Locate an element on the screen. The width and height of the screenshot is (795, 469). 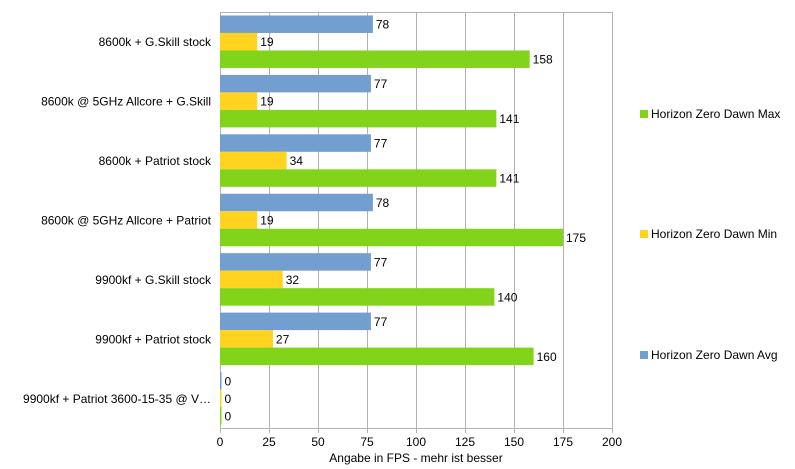
data-label: 158 is located at coordinates (543, 60).